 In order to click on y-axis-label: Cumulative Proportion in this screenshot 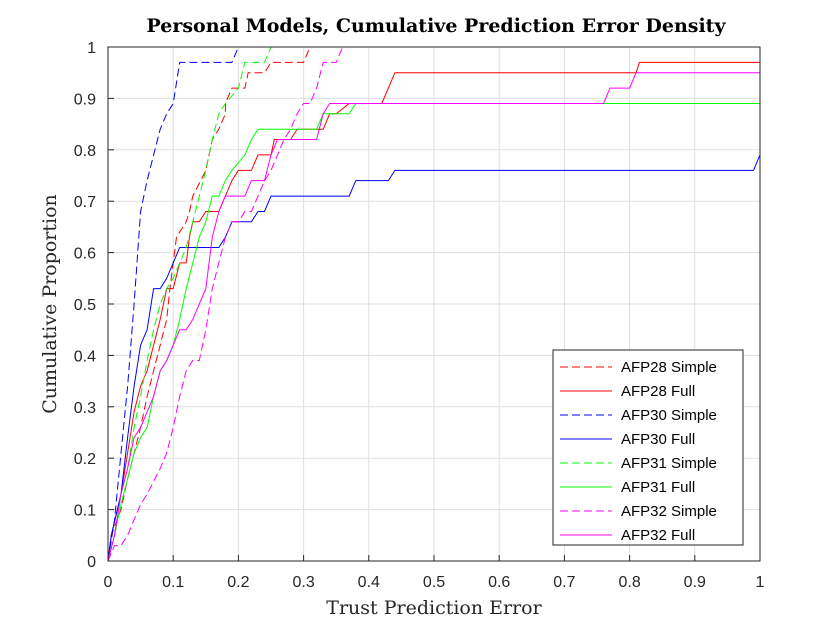, I will do `click(50, 304)`.